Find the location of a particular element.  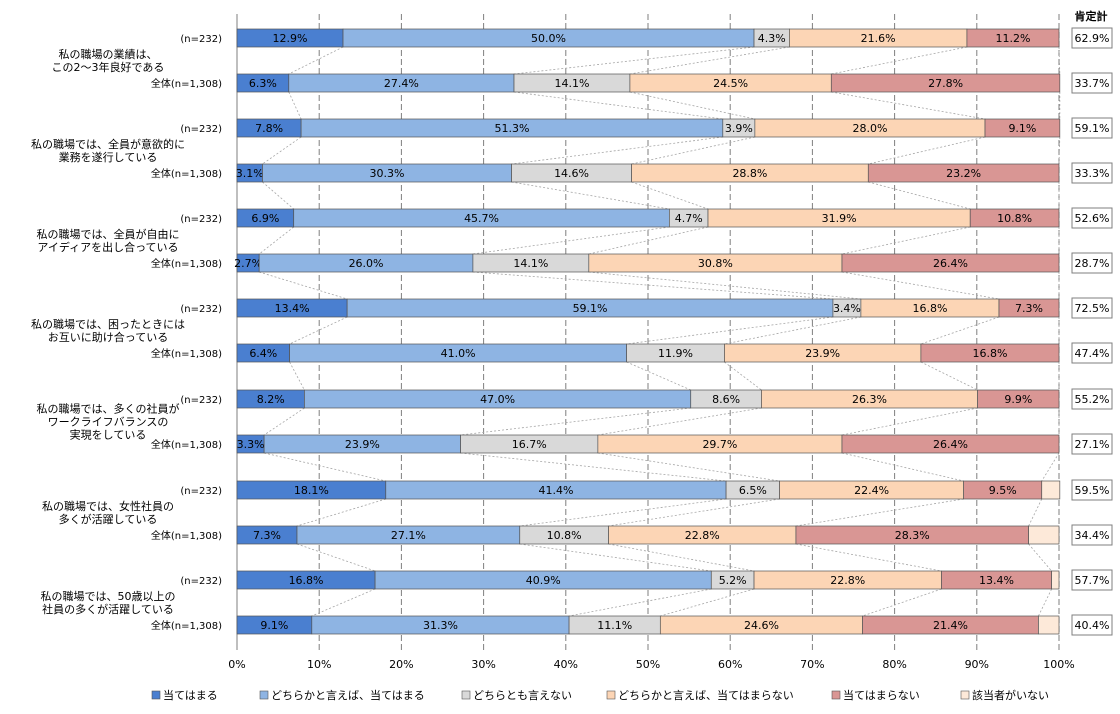

positive-total-value: 55.2% is located at coordinates (1092, 399).